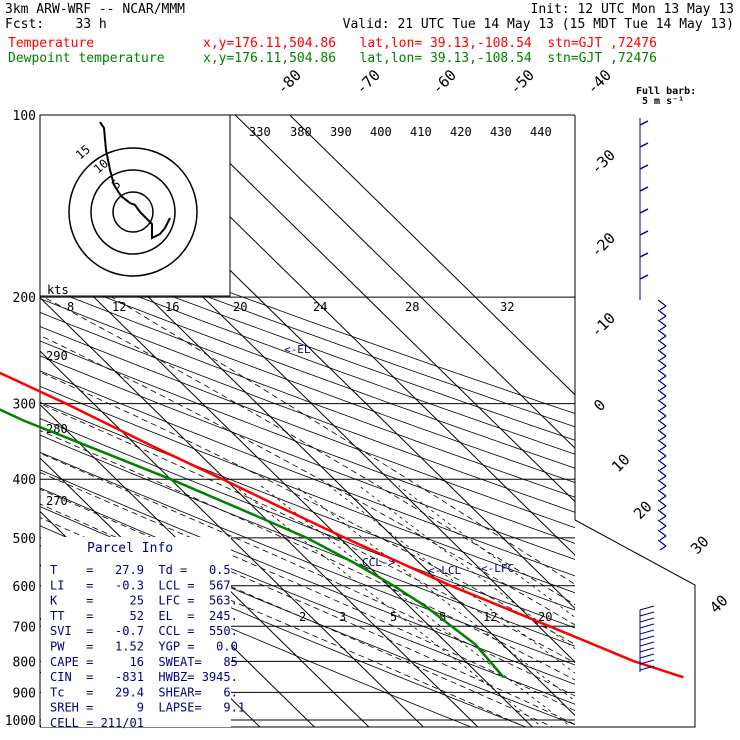 The image size is (740, 740). I want to click on parcel-level-label: <-LFC, so click(497, 568).